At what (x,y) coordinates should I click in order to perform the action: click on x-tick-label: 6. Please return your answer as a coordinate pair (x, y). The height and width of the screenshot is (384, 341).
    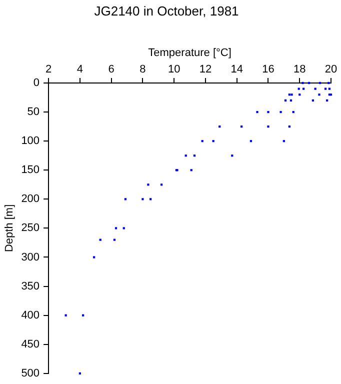
    Looking at the image, I should click on (111, 69).